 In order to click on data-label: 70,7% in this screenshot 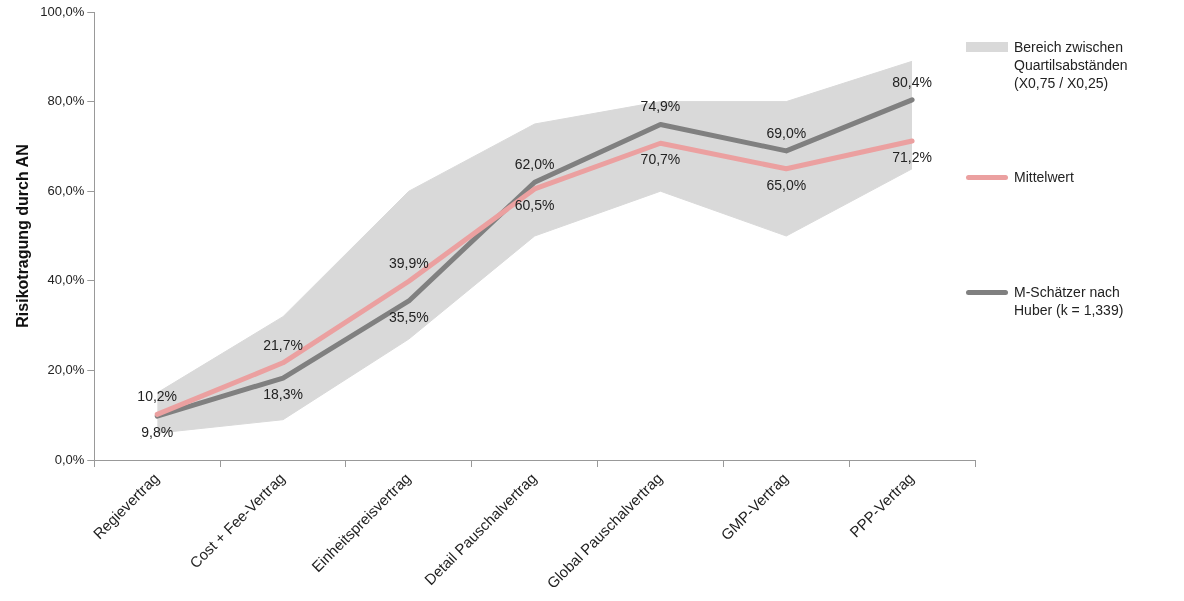, I will do `click(660, 159)`.